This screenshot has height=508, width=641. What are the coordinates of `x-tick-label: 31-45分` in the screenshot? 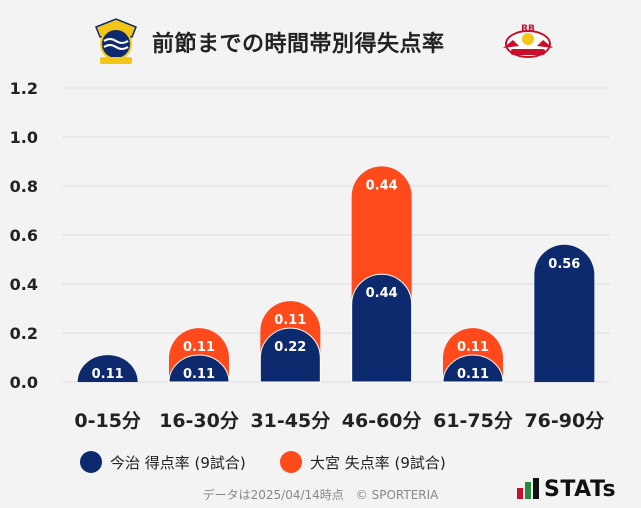 It's located at (290, 421).